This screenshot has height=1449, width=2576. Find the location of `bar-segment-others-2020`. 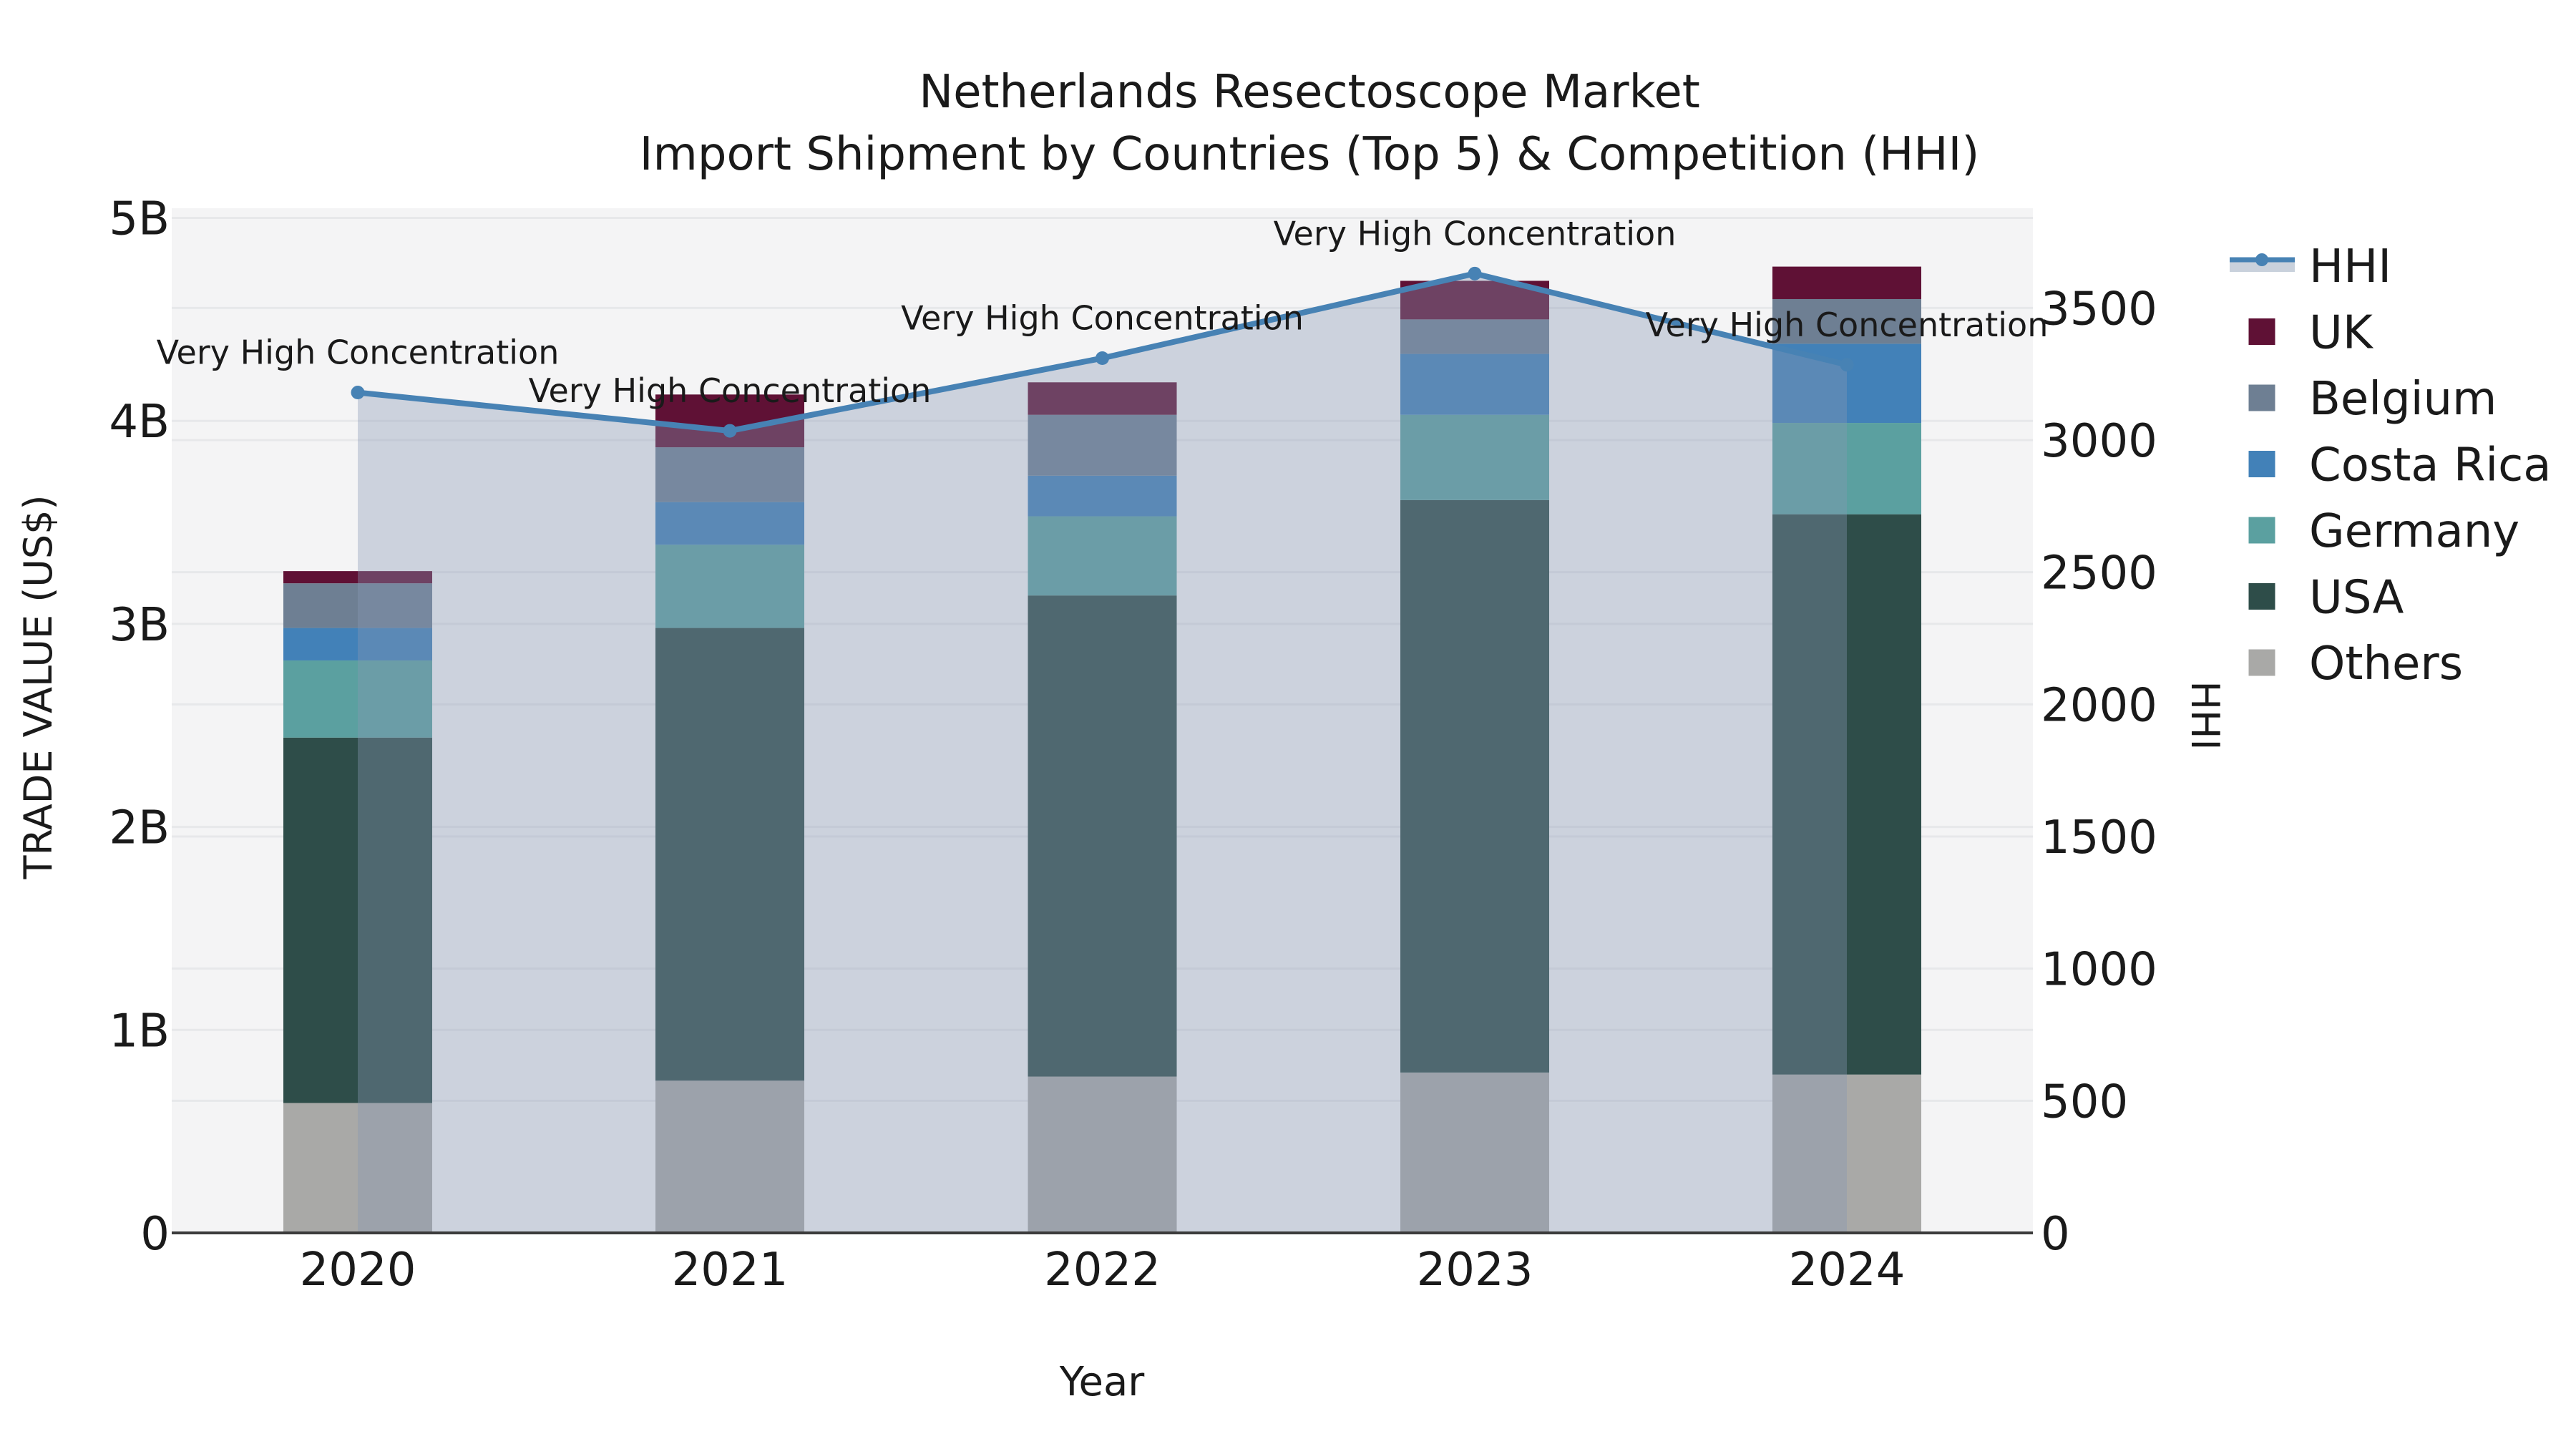

bar-segment-others-2020 is located at coordinates (357, 1168).